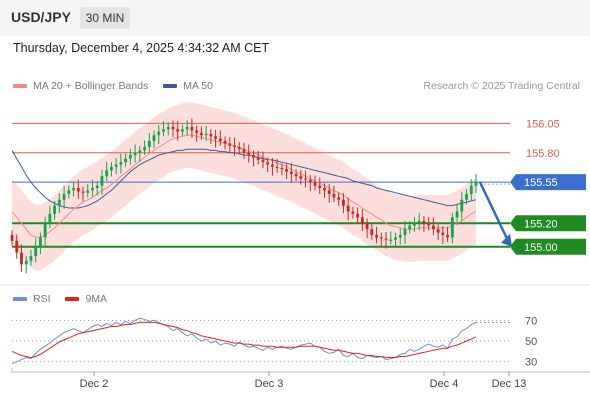 The height and width of the screenshot is (400, 590). Describe the element at coordinates (20, 299) in the screenshot. I see `rsi-swatch` at that location.